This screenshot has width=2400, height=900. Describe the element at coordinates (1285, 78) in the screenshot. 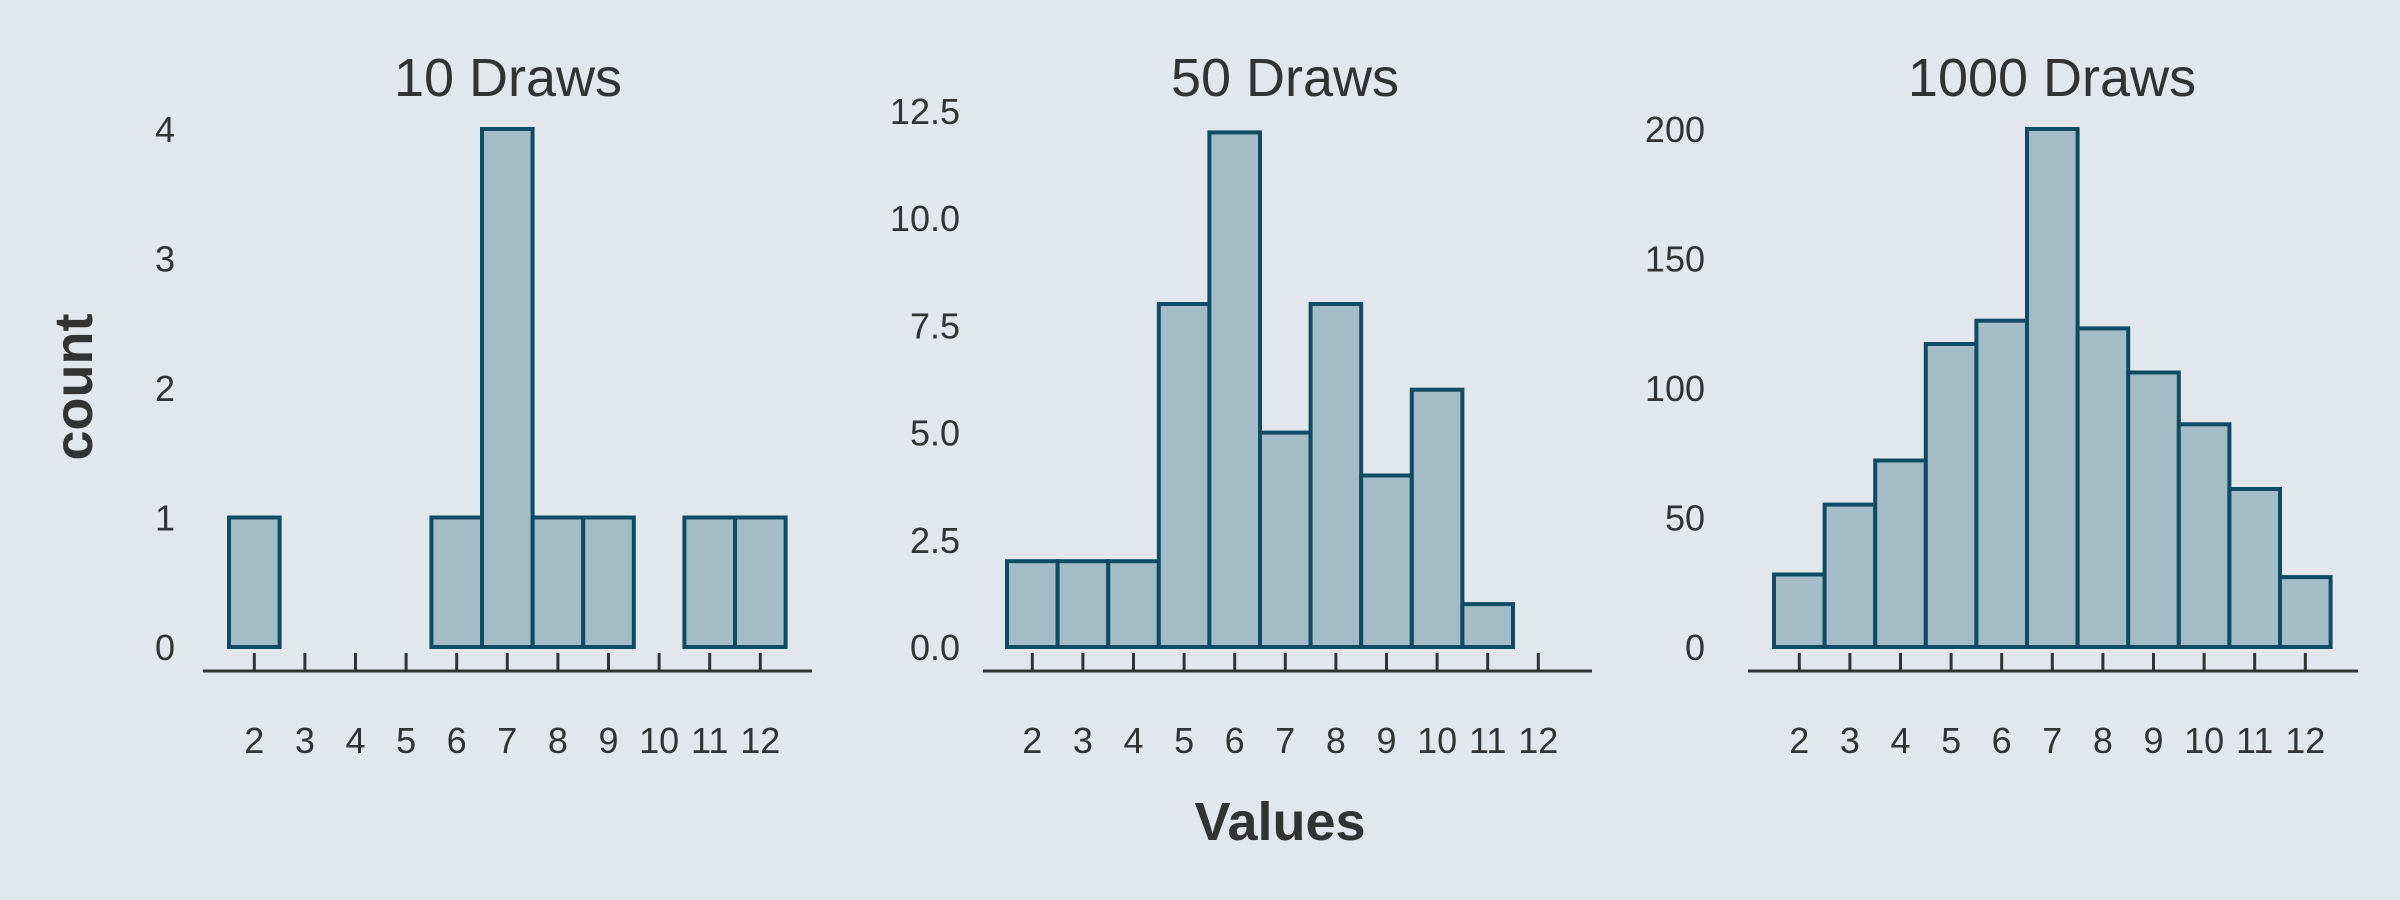

I see `panel-title: 50 Draws` at that location.